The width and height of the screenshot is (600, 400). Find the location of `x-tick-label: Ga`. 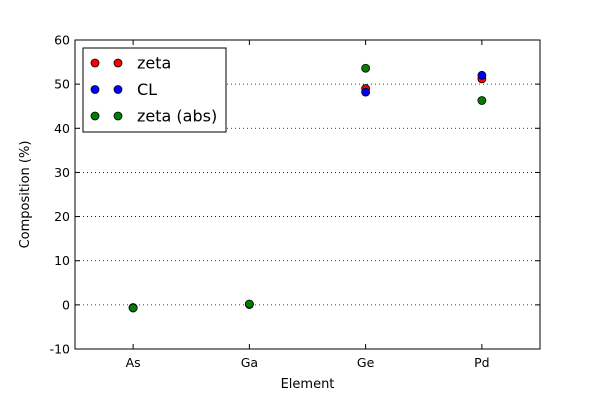

x-tick-label: Ga is located at coordinates (249, 362).